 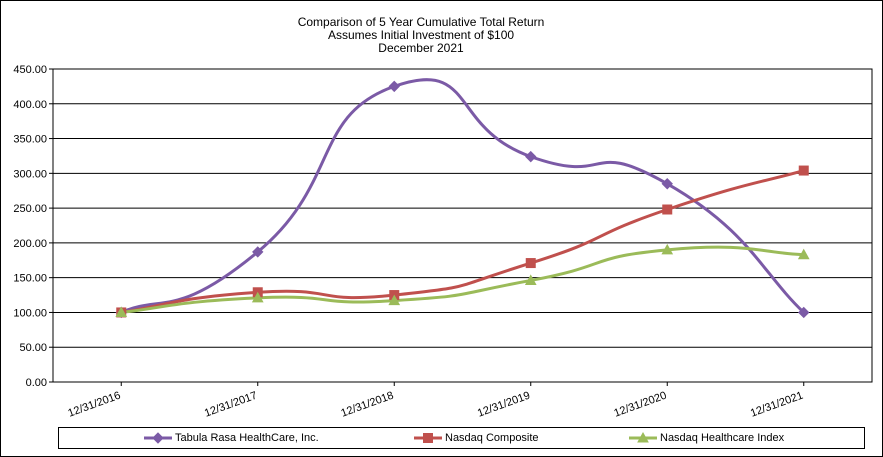 I want to click on legend-item: Nasdaq Composite, so click(x=476, y=438).